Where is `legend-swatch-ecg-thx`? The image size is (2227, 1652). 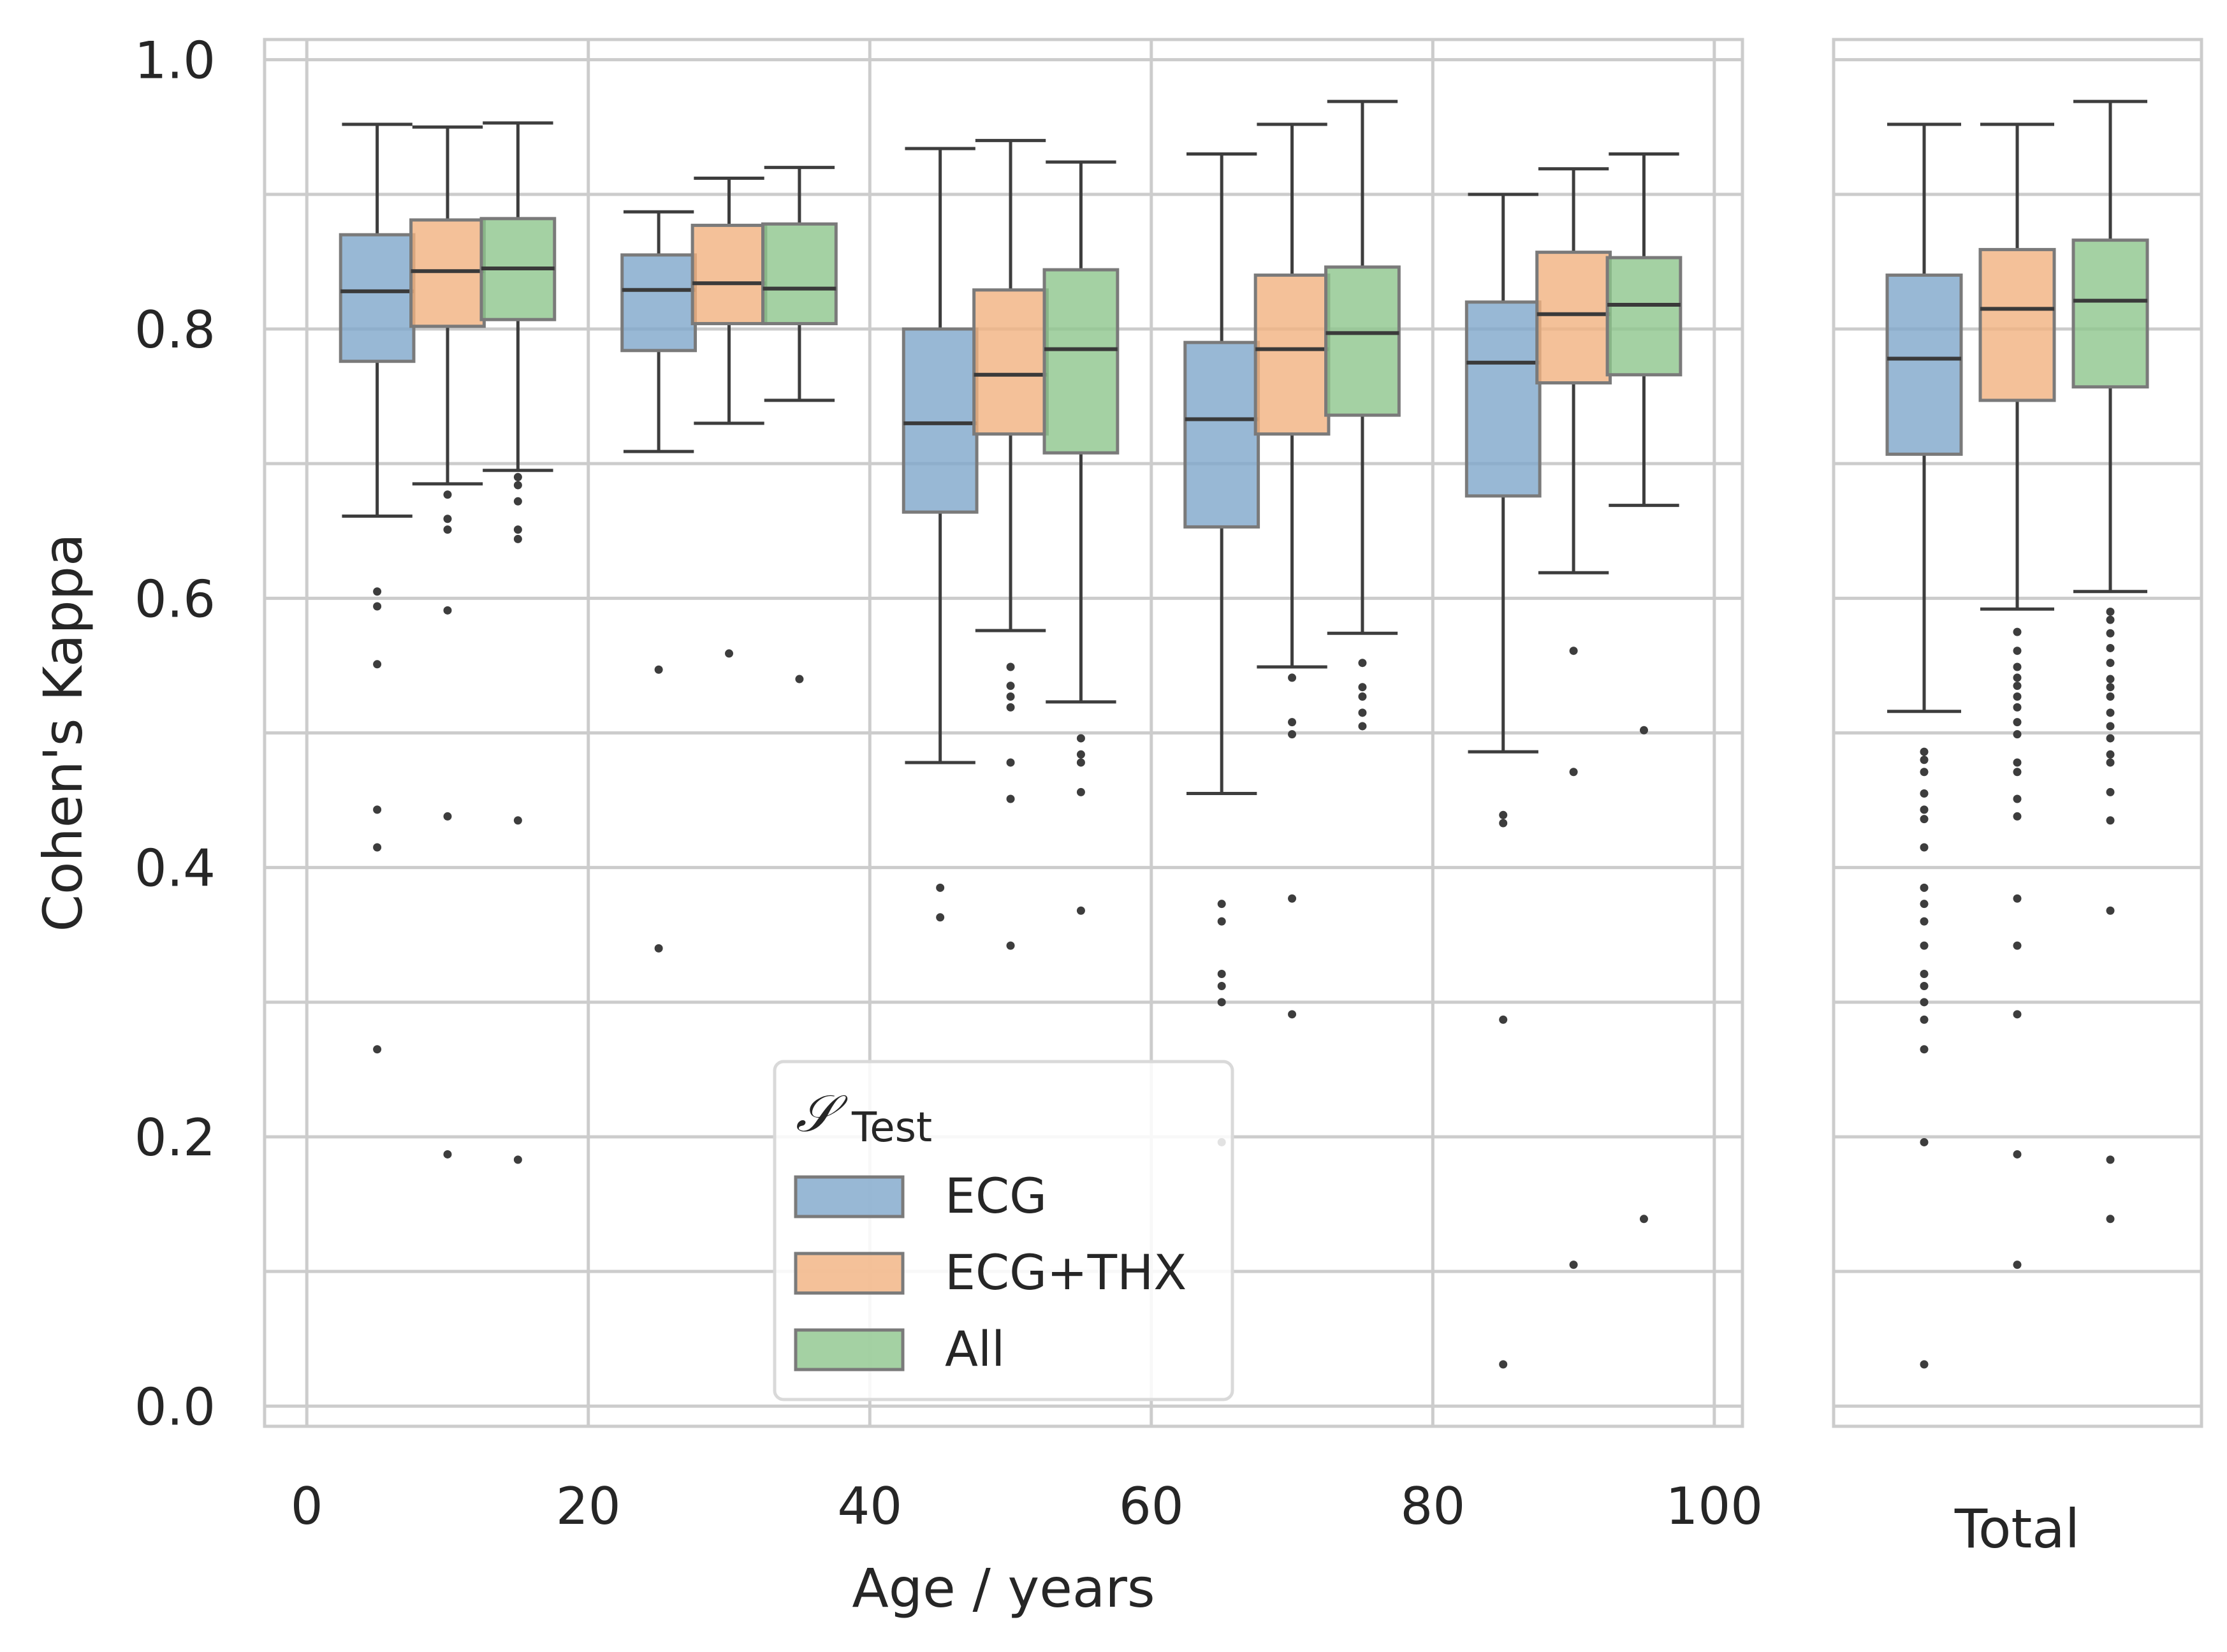
legend-swatch-ecg-thx is located at coordinates (849, 1274).